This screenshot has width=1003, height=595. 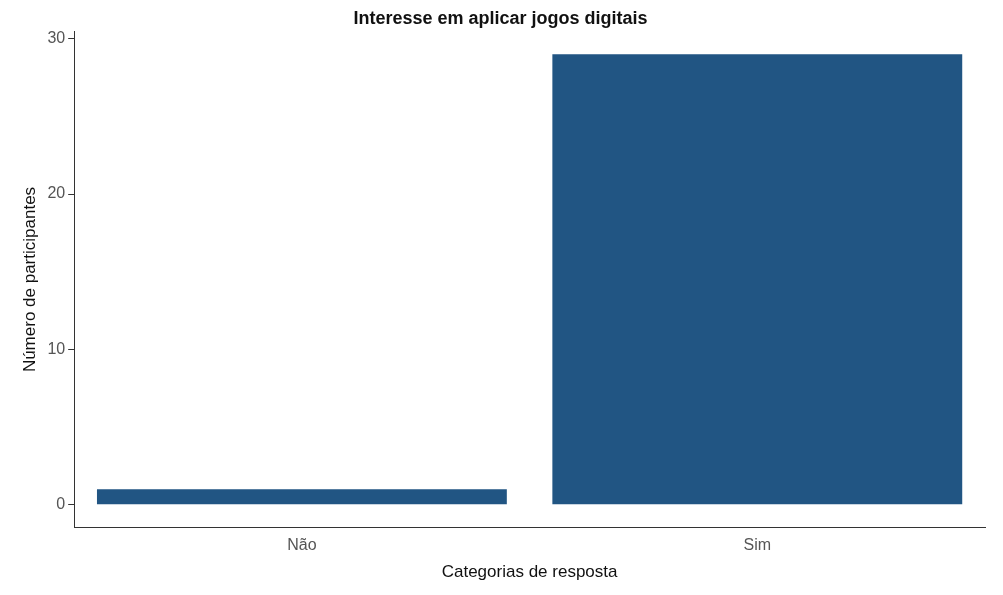 What do you see at coordinates (56, 348) in the screenshot?
I see `y-tick-label: 10` at bounding box center [56, 348].